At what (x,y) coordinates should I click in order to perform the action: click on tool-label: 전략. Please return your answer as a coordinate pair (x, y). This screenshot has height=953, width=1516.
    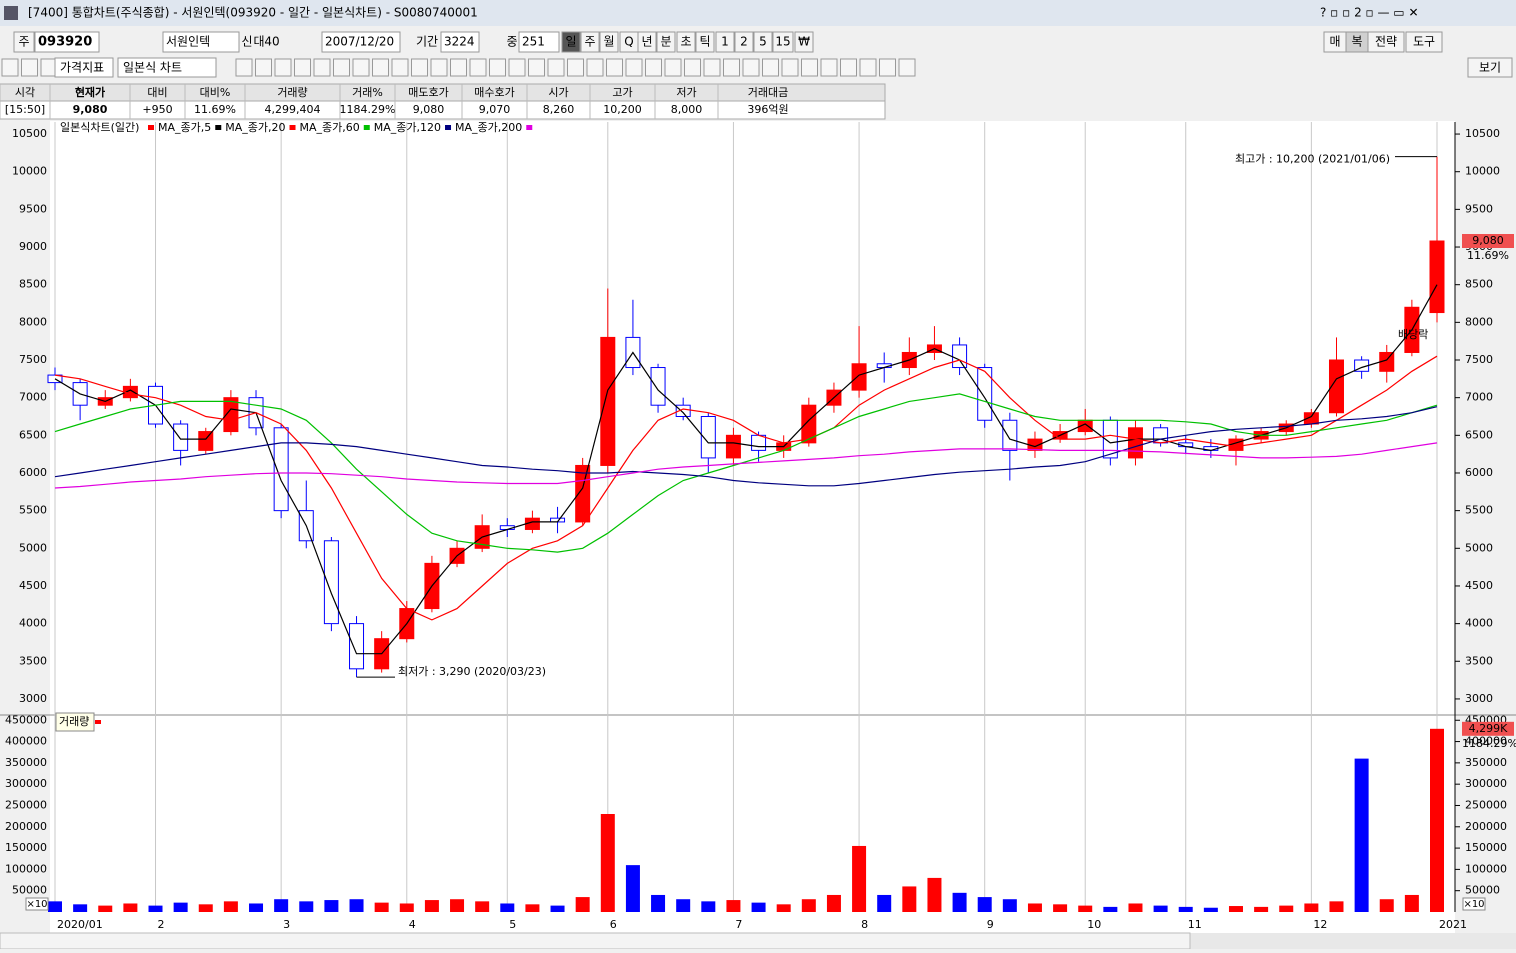
    Looking at the image, I should click on (1386, 42).